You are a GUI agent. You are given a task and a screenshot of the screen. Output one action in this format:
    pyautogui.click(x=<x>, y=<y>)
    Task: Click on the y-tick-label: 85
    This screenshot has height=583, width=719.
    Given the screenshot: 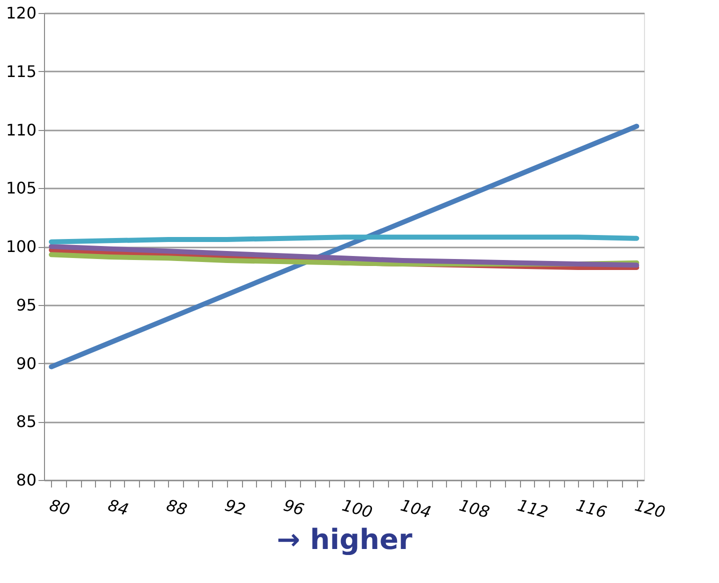 What is the action you would take?
    pyautogui.click(x=26, y=422)
    